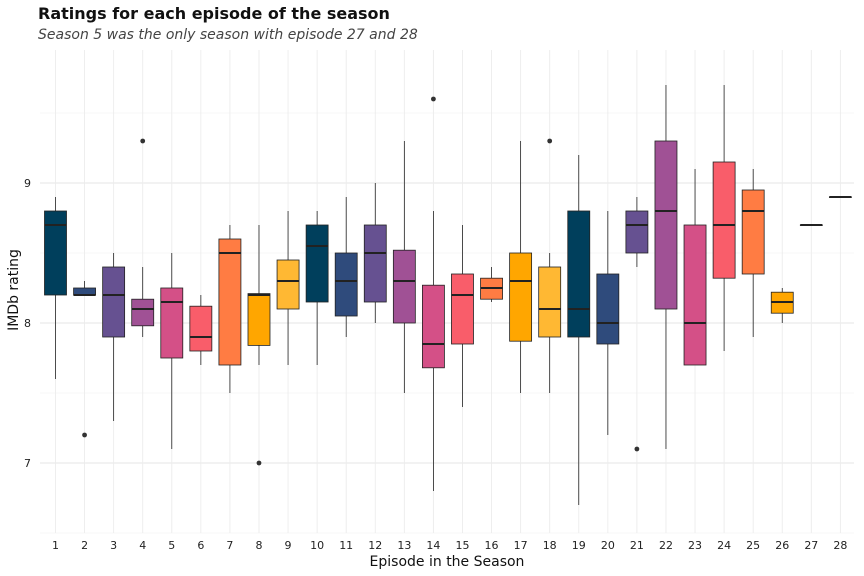  What do you see at coordinates (753, 545) in the screenshot?
I see `x-tick-label: 25` at bounding box center [753, 545].